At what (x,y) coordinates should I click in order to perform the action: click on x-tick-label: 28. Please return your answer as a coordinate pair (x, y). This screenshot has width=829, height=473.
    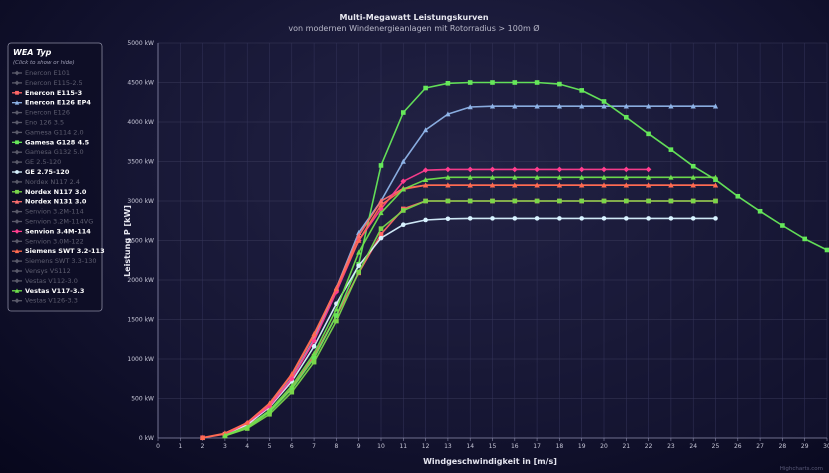
    Looking at the image, I should click on (783, 446).